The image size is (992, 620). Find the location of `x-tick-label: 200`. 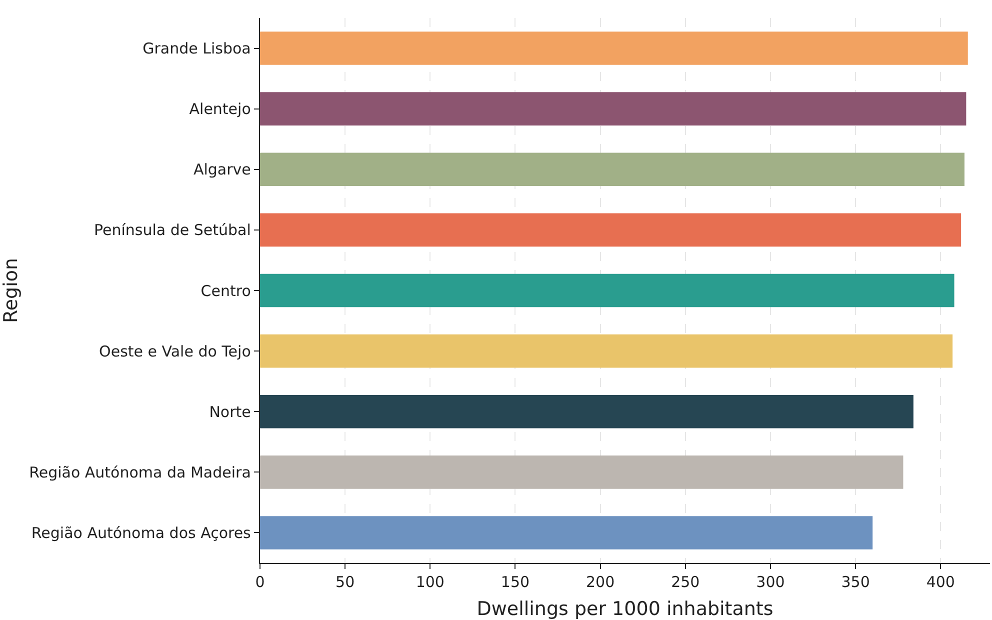

x-tick-label: 200 is located at coordinates (600, 582).